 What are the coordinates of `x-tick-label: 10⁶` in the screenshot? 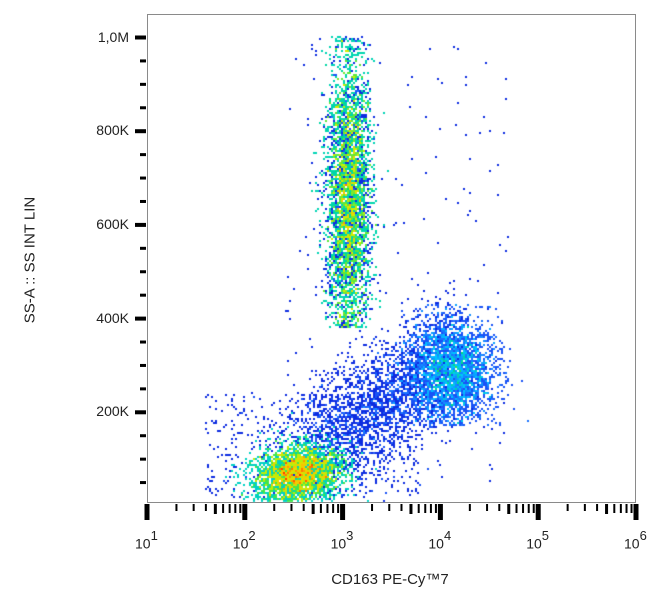 It's located at (635, 540).